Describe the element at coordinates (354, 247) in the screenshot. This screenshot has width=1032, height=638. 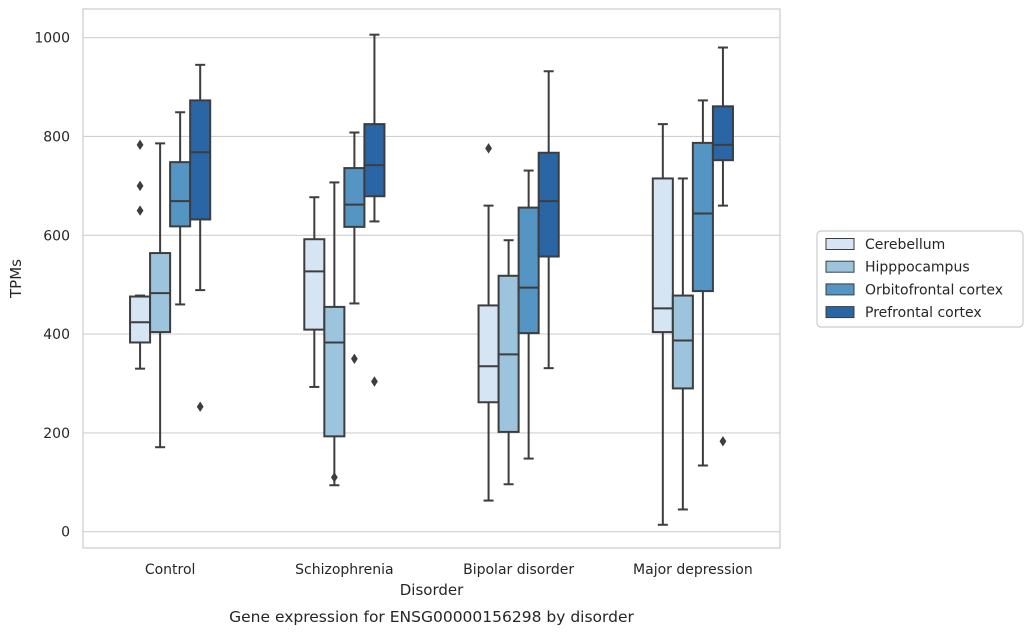
I see `box-orbitofrontal-cortex-schizophrenia` at that location.